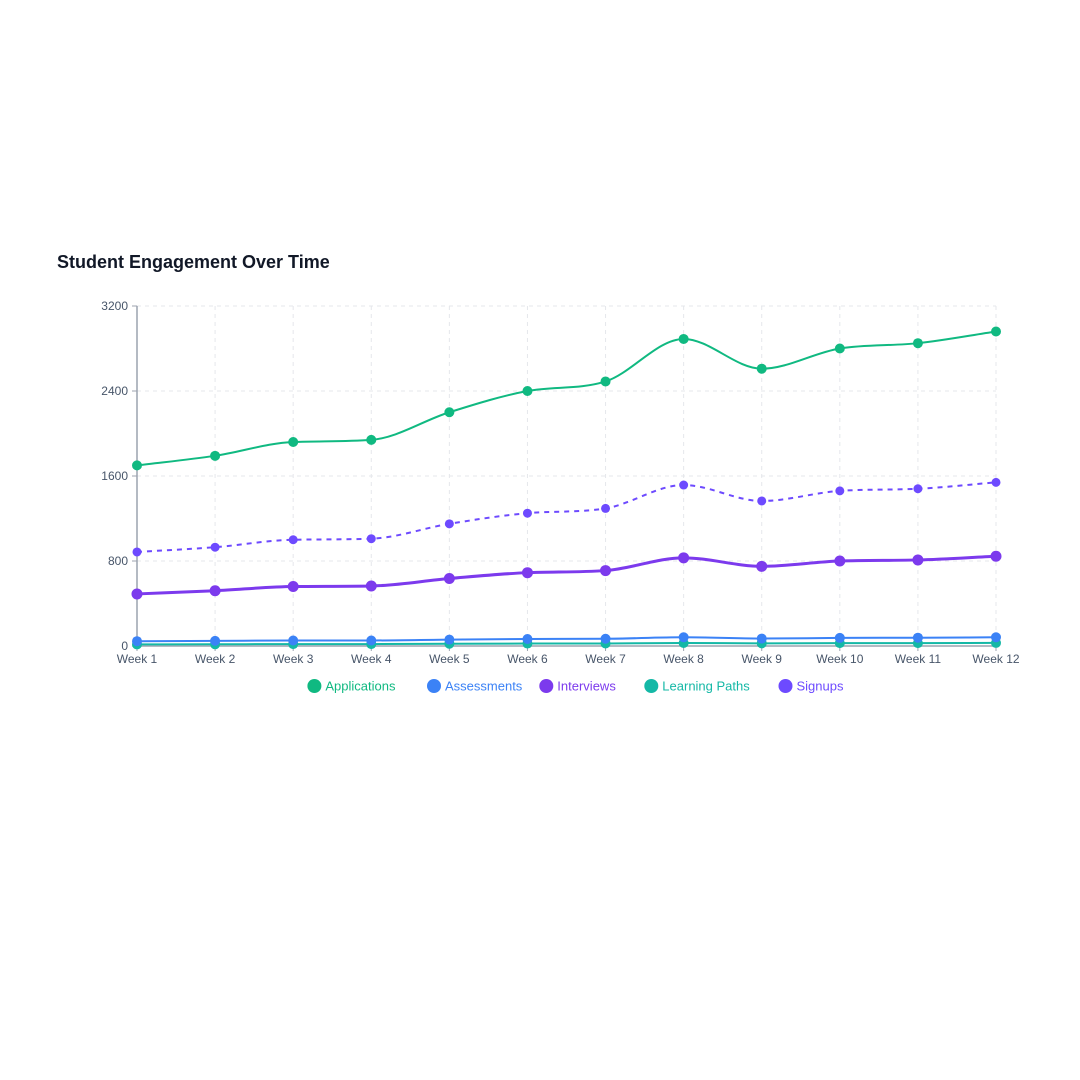  I want to click on legend-item-signups: Signups, so click(811, 686).